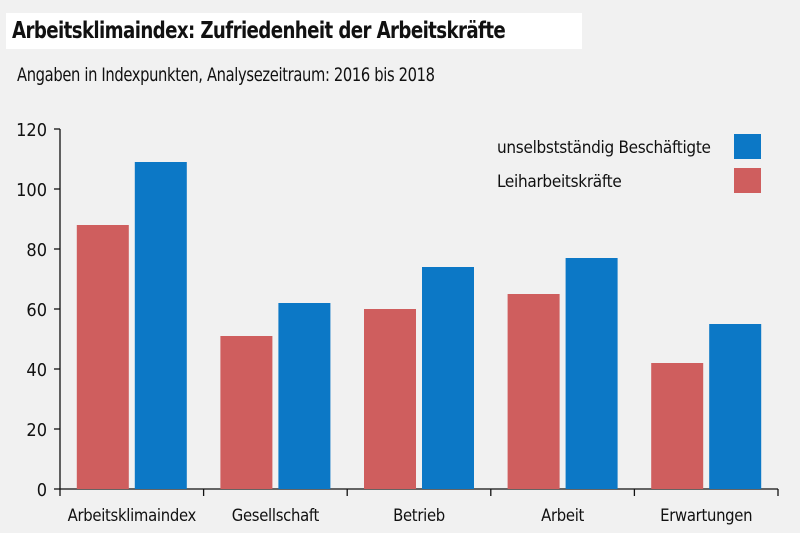  I want to click on y-tick-label: 120, so click(31, 130).